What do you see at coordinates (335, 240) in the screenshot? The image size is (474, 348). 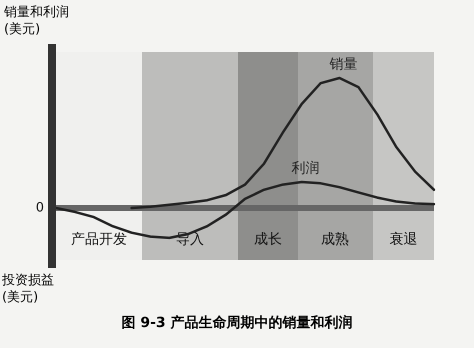 I see `annotation: 成熟` at bounding box center [335, 240].